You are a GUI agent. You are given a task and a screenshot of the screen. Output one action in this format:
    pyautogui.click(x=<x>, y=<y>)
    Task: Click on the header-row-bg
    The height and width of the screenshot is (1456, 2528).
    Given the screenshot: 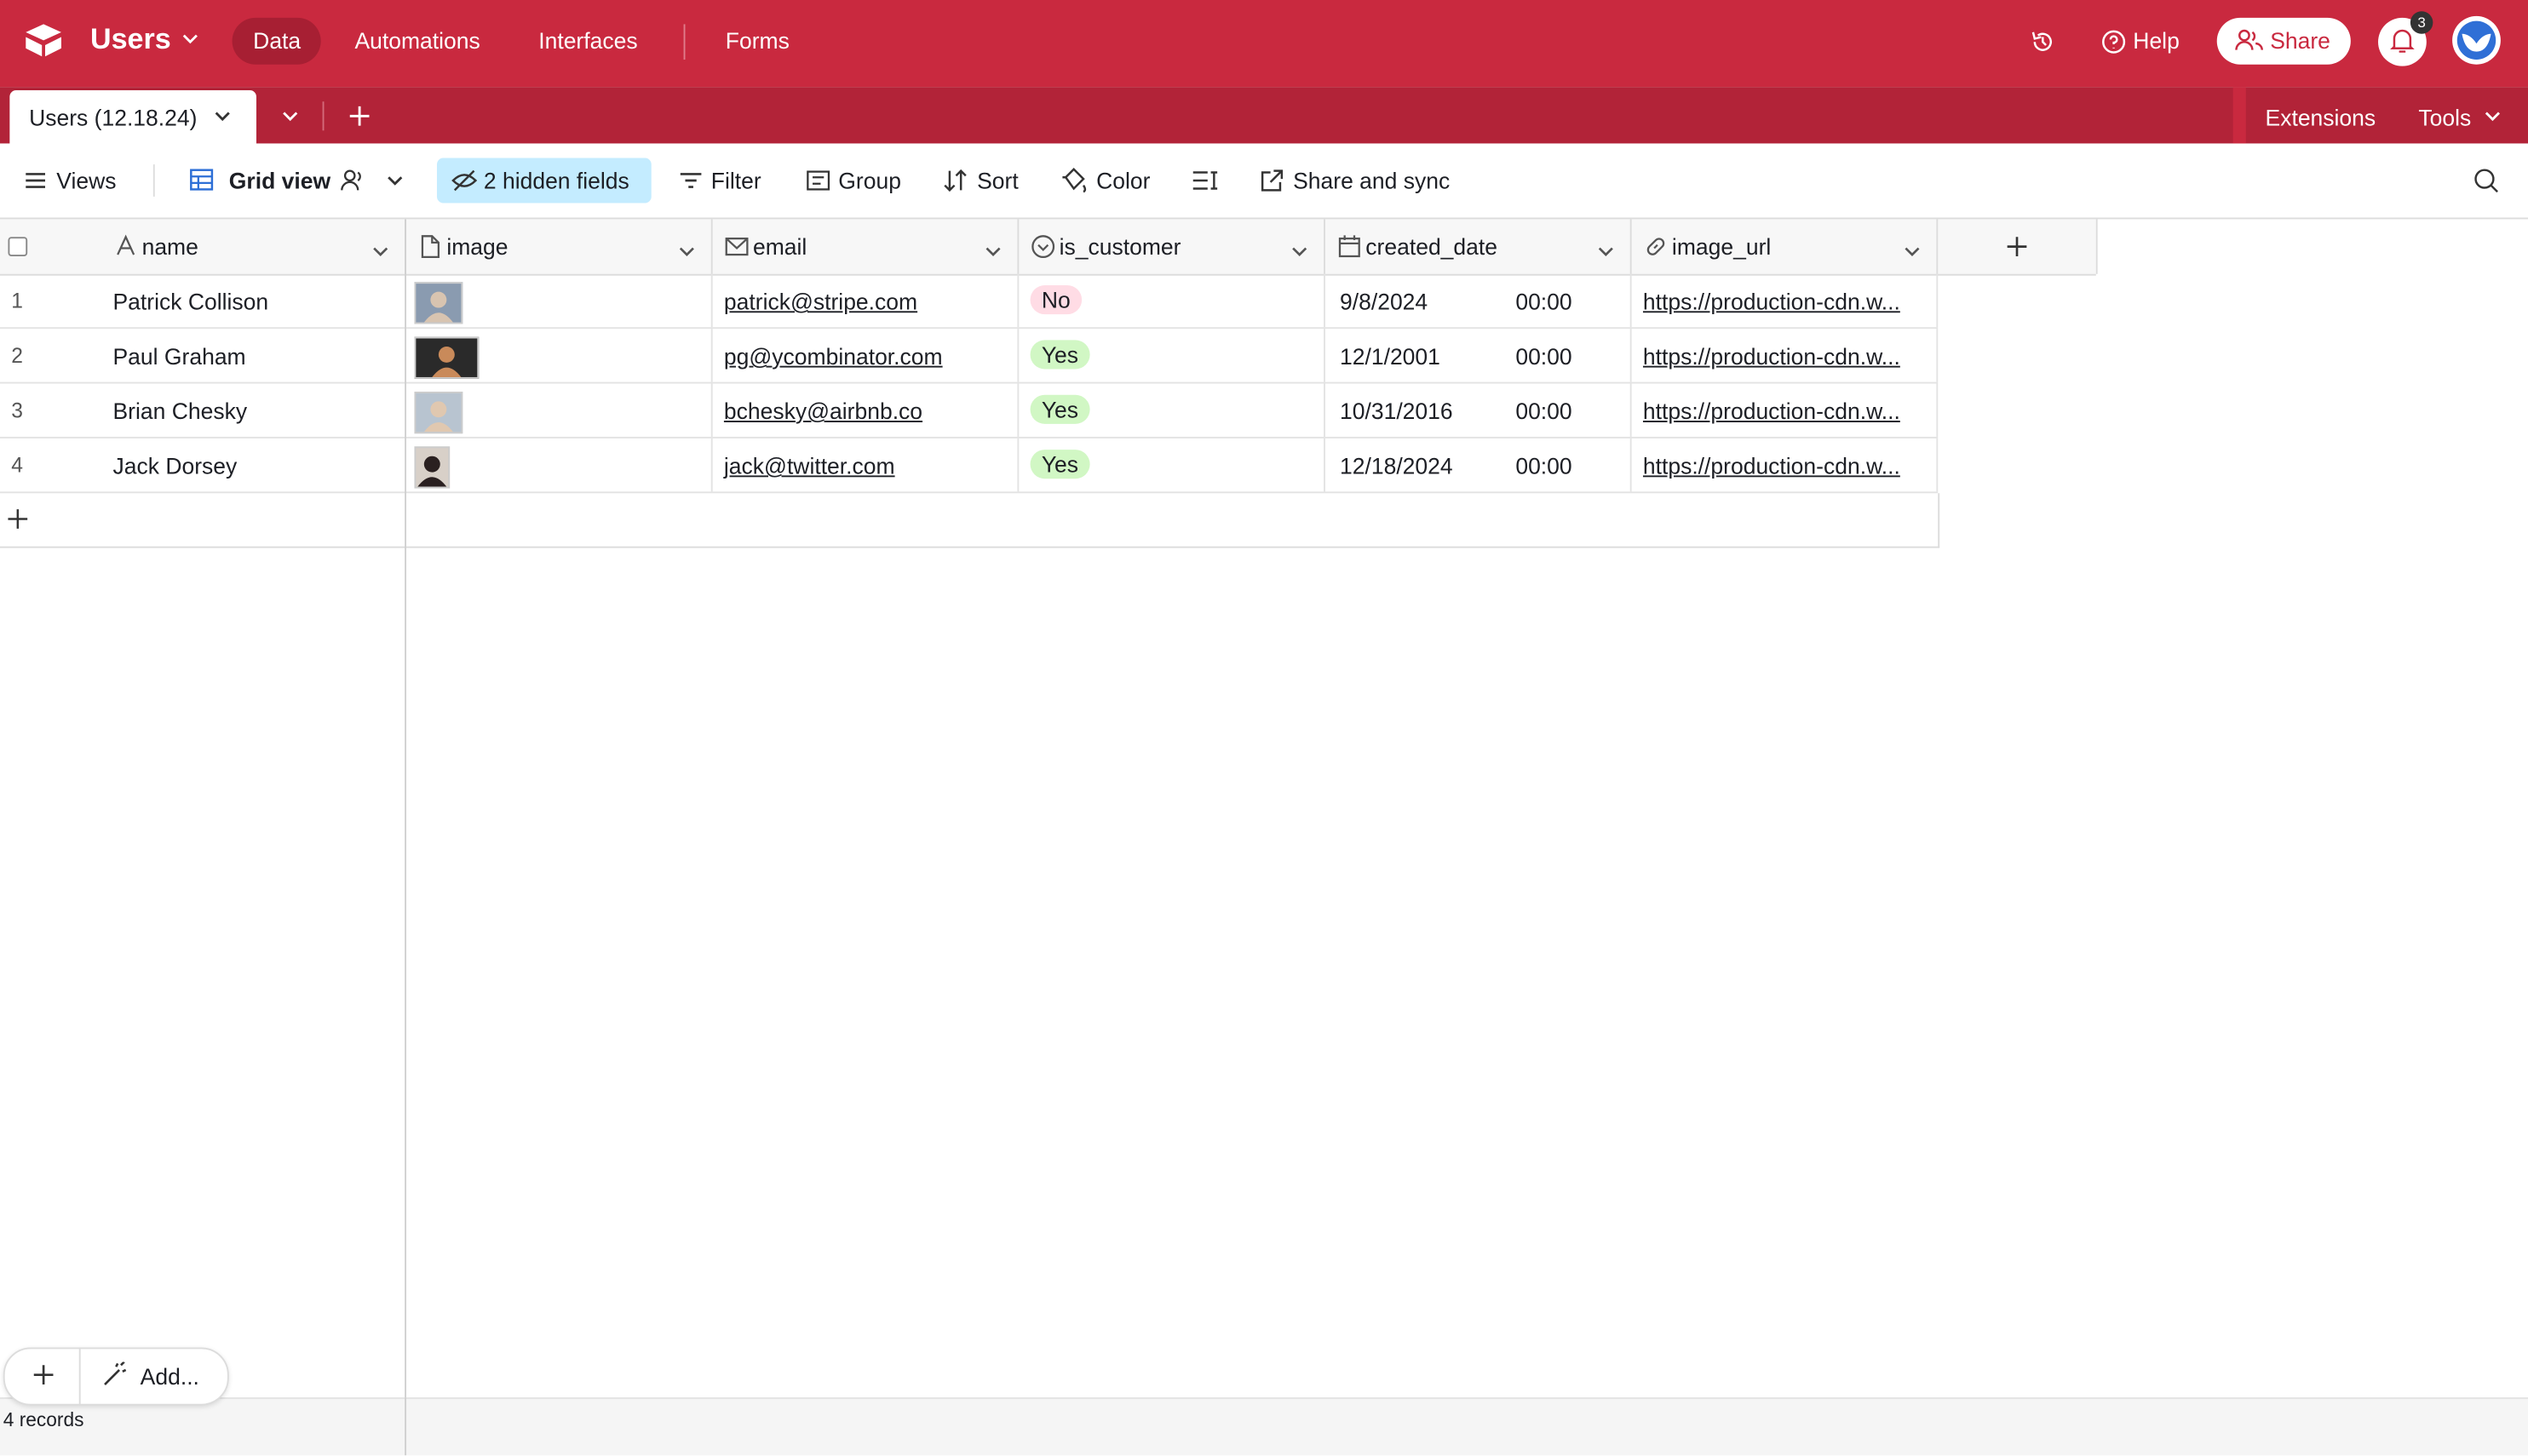 What is the action you would take?
    pyautogui.click(x=1048, y=247)
    